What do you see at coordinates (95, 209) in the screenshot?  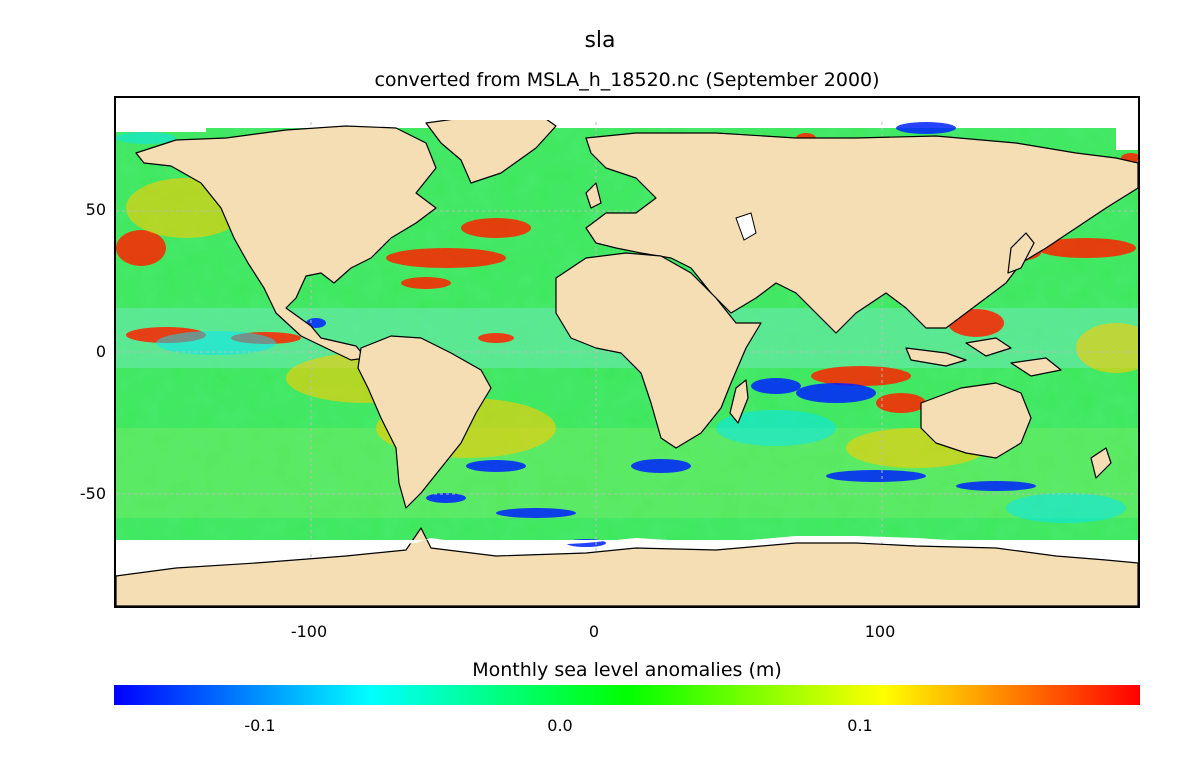 I see `y-tick-label: 50` at bounding box center [95, 209].